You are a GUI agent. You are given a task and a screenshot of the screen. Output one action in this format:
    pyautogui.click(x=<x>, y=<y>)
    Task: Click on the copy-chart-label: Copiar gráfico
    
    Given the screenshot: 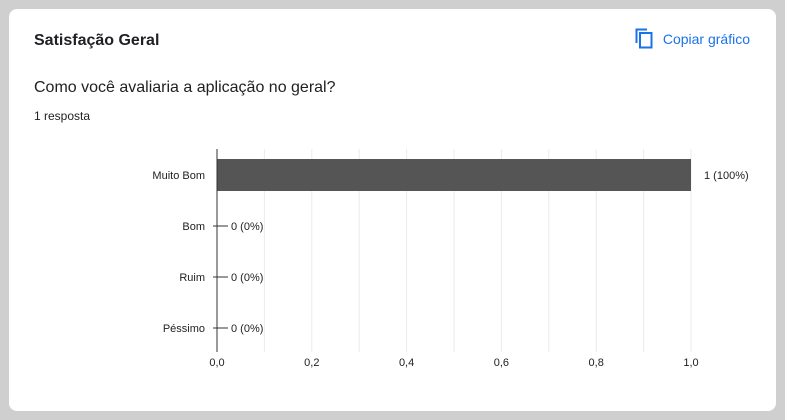 What is the action you would take?
    pyautogui.click(x=706, y=38)
    